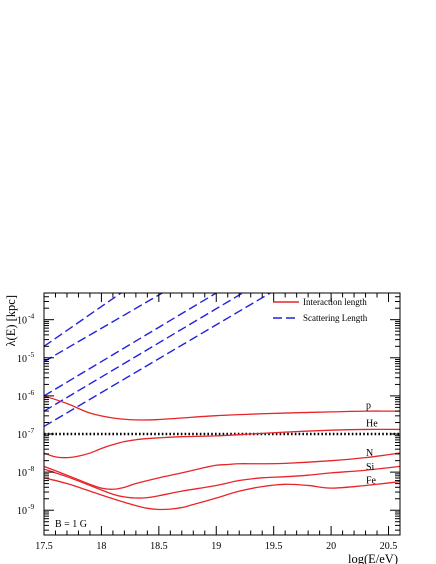 The height and width of the screenshot is (564, 436). Describe the element at coordinates (31, 354) in the screenshot. I see `y-tick-label-exponent: -5` at that location.